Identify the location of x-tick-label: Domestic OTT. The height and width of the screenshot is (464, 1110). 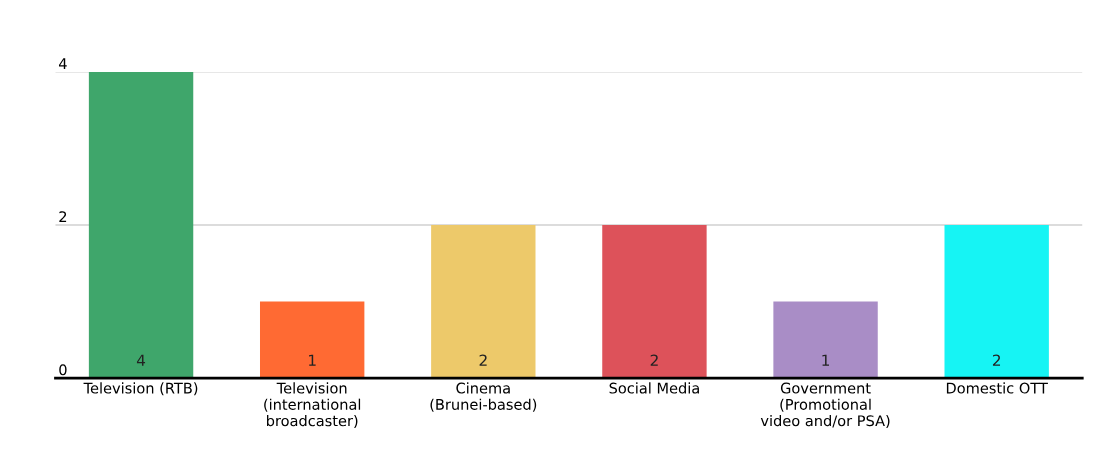
(997, 388).